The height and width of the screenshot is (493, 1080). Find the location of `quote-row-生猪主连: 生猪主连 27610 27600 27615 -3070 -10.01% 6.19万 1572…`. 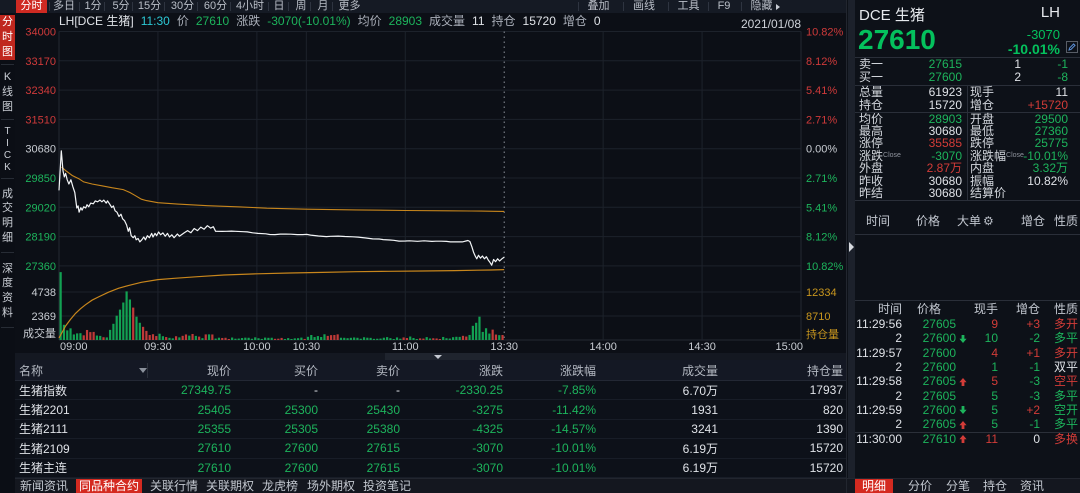

quote-row-生猪主连: 生猪主连 27610 27600 27615 -3070 -10.01% 6.19万 1572… is located at coordinates (430, 468).